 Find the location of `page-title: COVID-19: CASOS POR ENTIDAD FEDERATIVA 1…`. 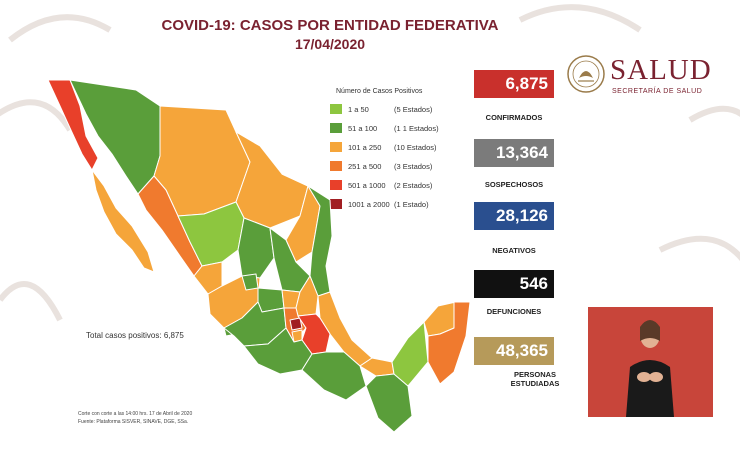

page-title: COVID-19: CASOS POR ENTIDAD FEDERATIVA 1… is located at coordinates (330, 35).